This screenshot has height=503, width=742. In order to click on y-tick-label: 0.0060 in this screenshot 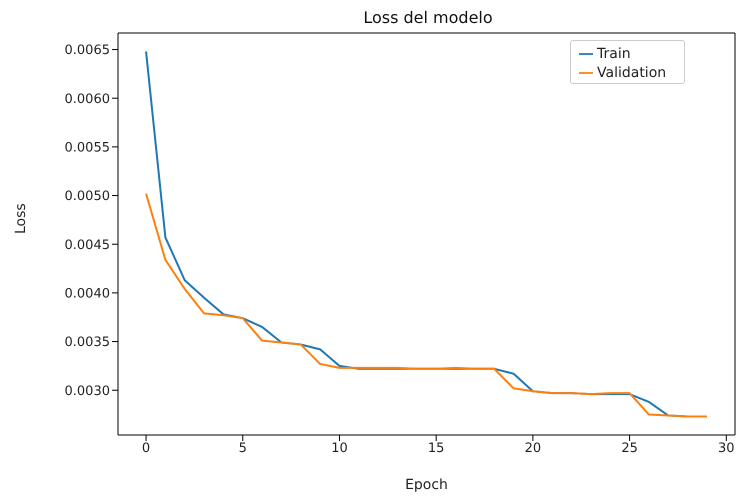, I will do `click(87, 99)`.